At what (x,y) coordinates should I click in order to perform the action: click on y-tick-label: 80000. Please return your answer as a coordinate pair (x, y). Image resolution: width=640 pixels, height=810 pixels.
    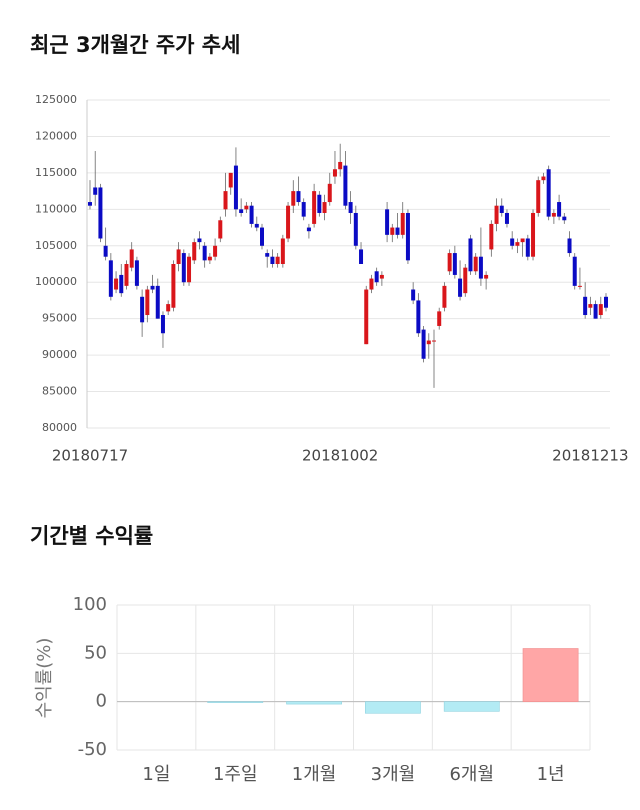
    Looking at the image, I should click on (59, 427).